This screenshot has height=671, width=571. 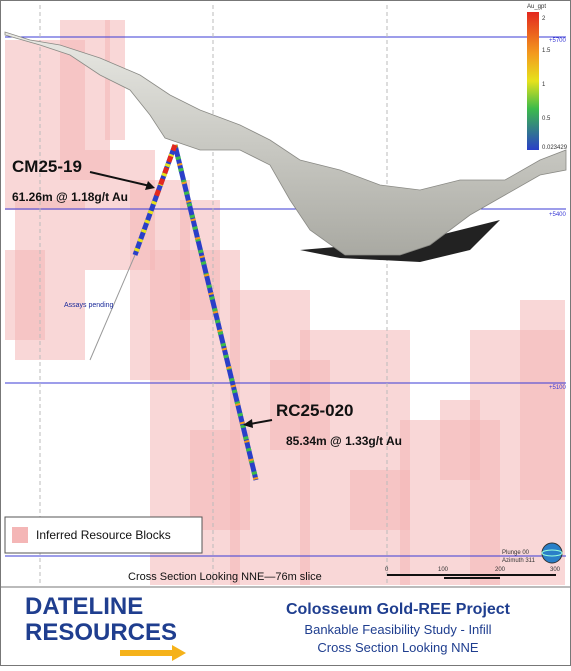 What do you see at coordinates (558, 388) in the screenshot?
I see `elevation: +5100` at bounding box center [558, 388].